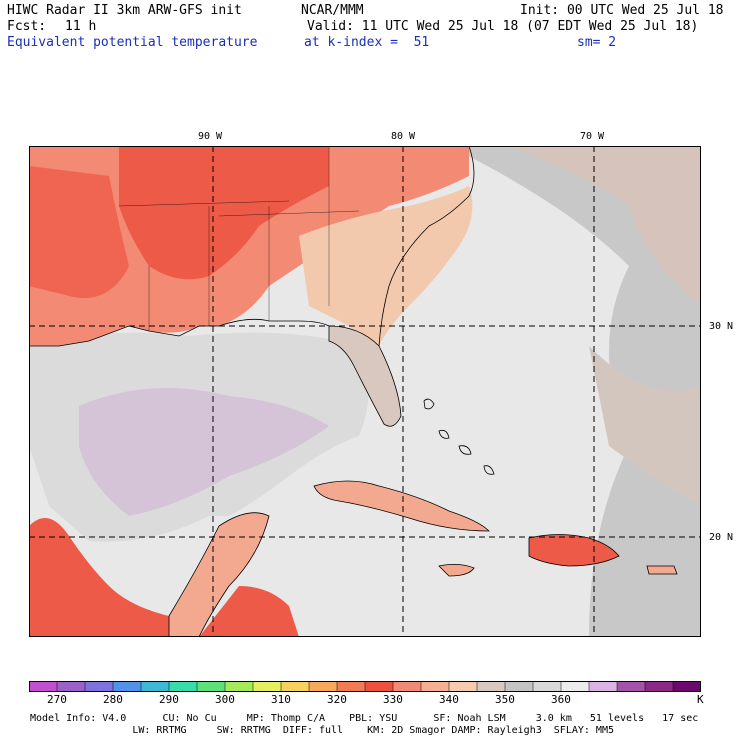 Image resolution: width=740 pixels, height=740 pixels. Describe the element at coordinates (210, 136) in the screenshot. I see `lon-label-90w: 90 W` at that location.